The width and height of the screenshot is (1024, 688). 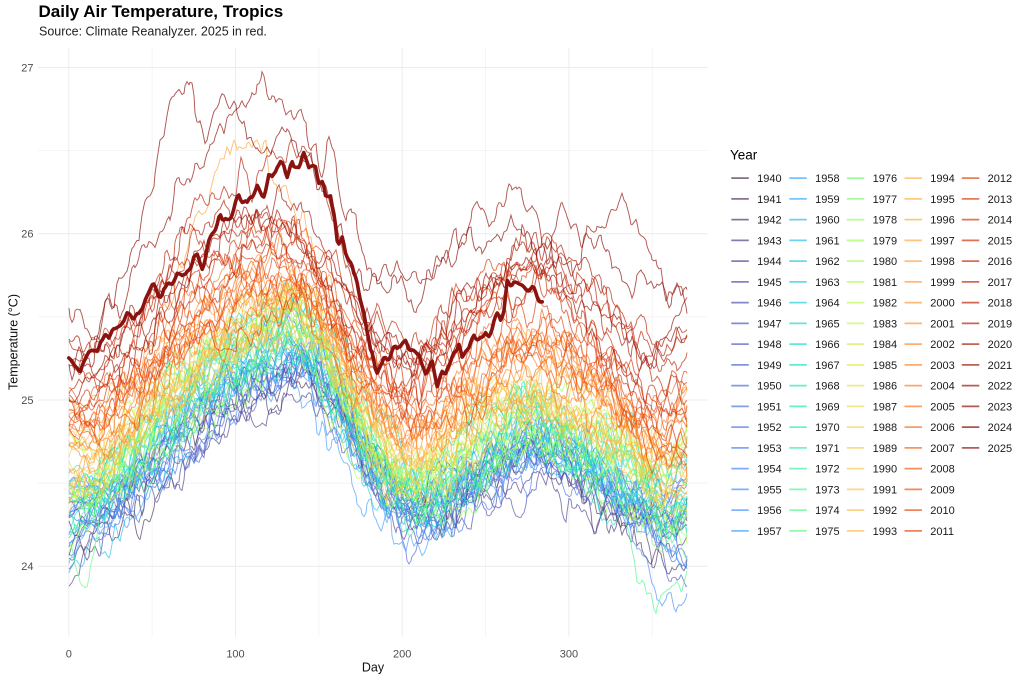 What do you see at coordinates (942, 511) in the screenshot?
I see `svg-text: 2010` at bounding box center [942, 511].